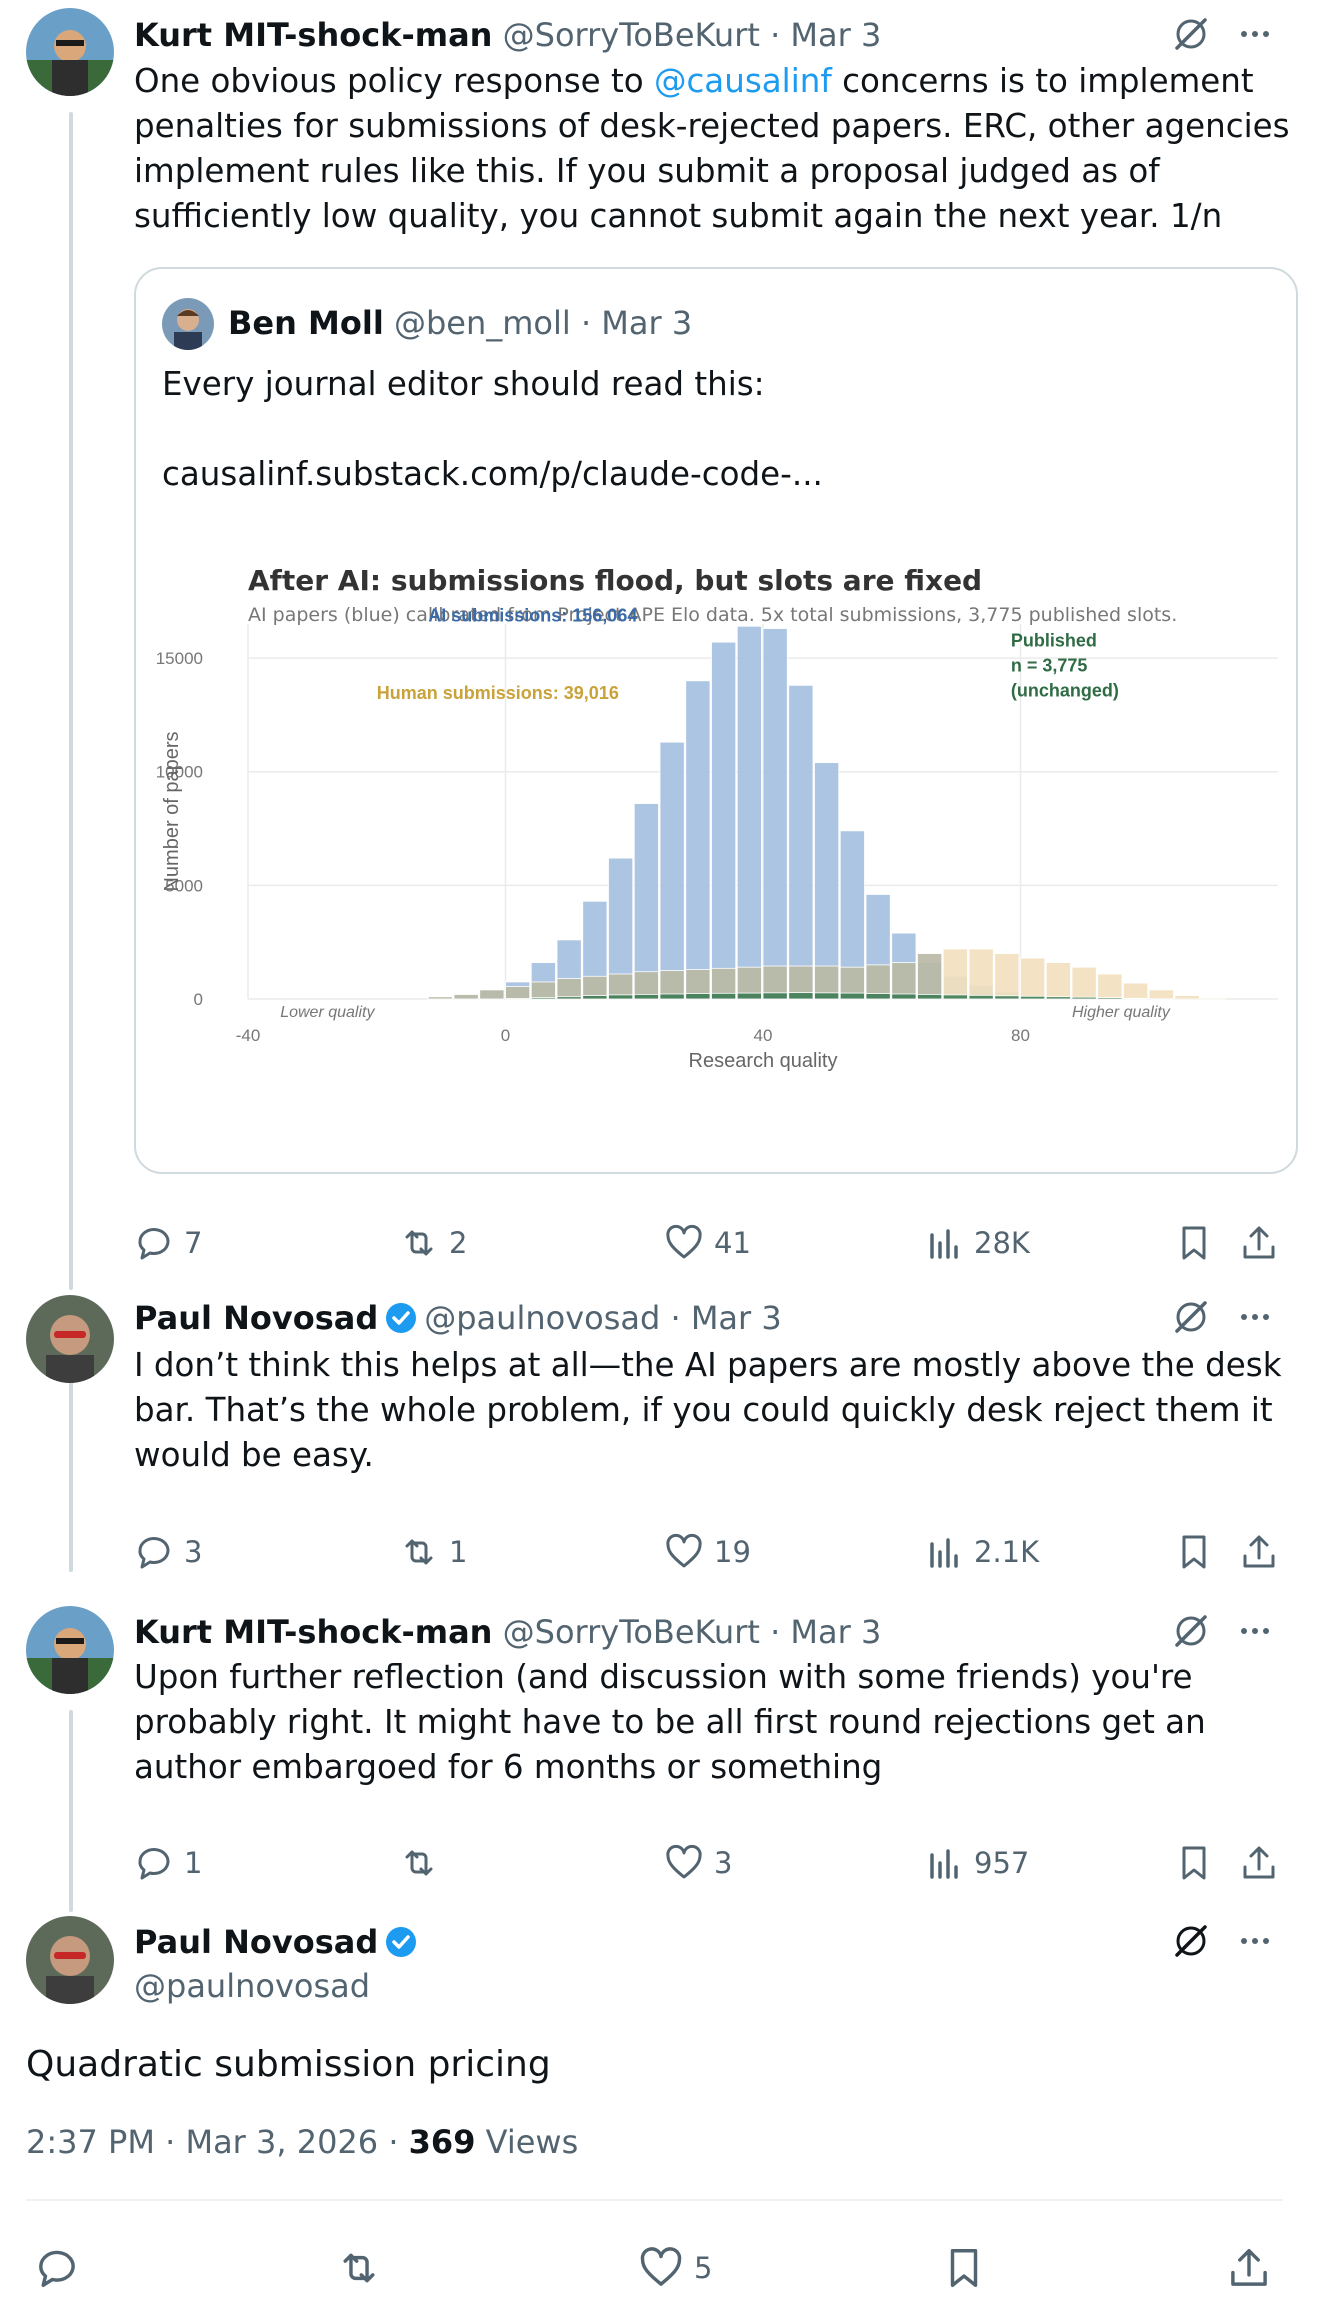 Image resolution: width=1325 pixels, height=2307 pixels. Describe the element at coordinates (433, 1552) in the screenshot. I see `retweet-button: 1` at that location.